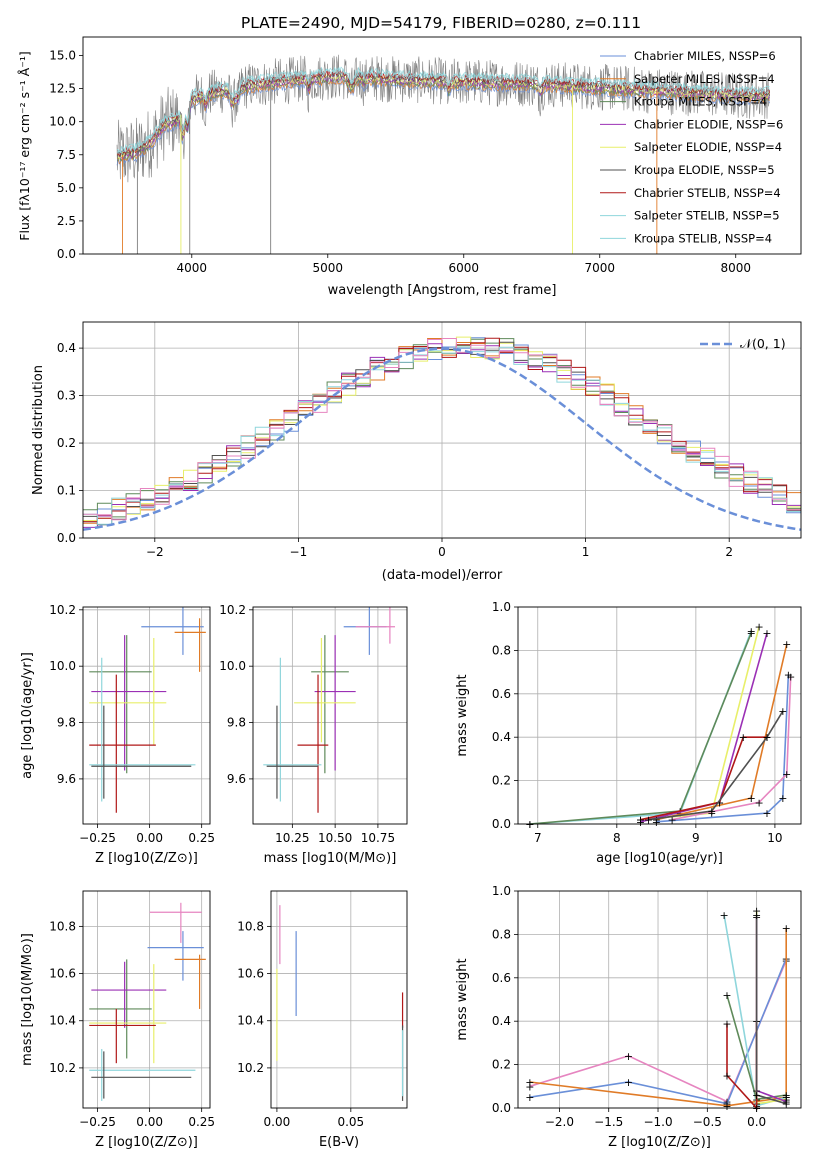 The image size is (819, 1170). What do you see at coordinates (250, 974) in the screenshot?
I see `mass-ebv-panel-ytick-label: 10.6` at bounding box center [250, 974].